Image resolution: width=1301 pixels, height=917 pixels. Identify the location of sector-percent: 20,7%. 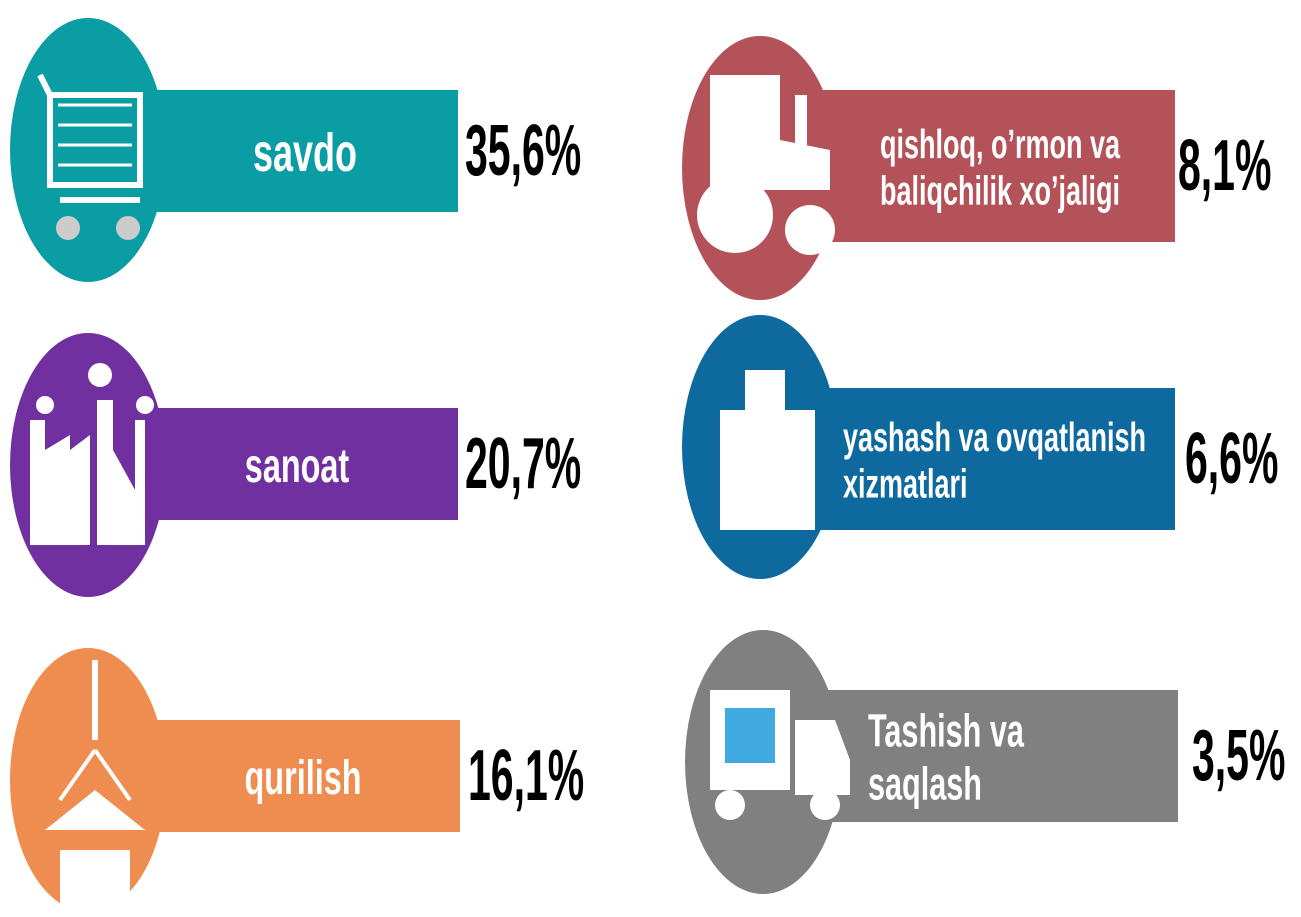
(523, 464).